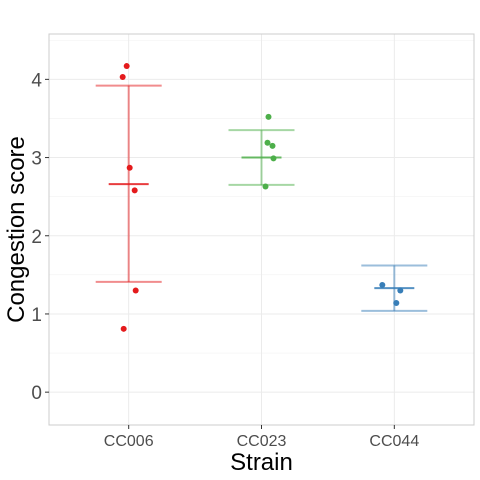 This screenshot has height=480, width=480. What do you see at coordinates (129, 441) in the screenshot?
I see `x-tick-label: CC006` at bounding box center [129, 441].